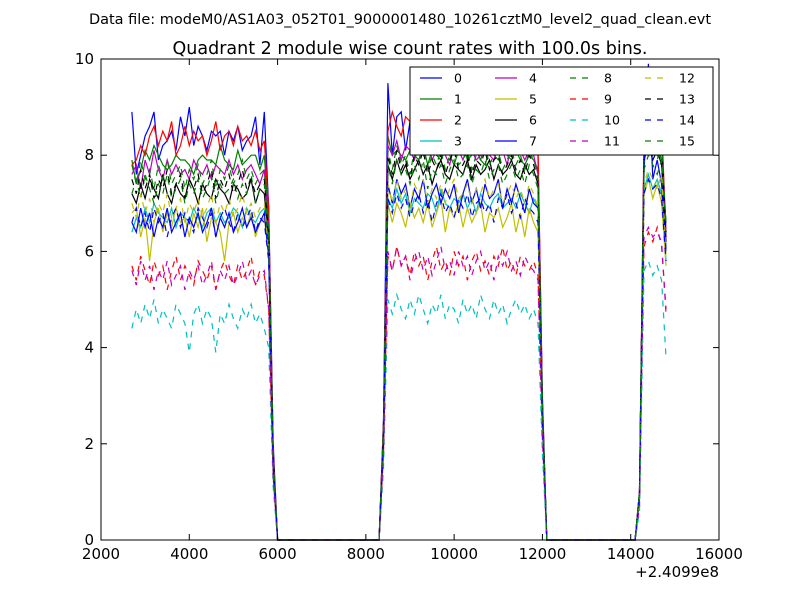 Image resolution: width=800 pixels, height=600 pixels. What do you see at coordinates (533, 99) in the screenshot?
I see `legend-label-5: 5` at bounding box center [533, 99].